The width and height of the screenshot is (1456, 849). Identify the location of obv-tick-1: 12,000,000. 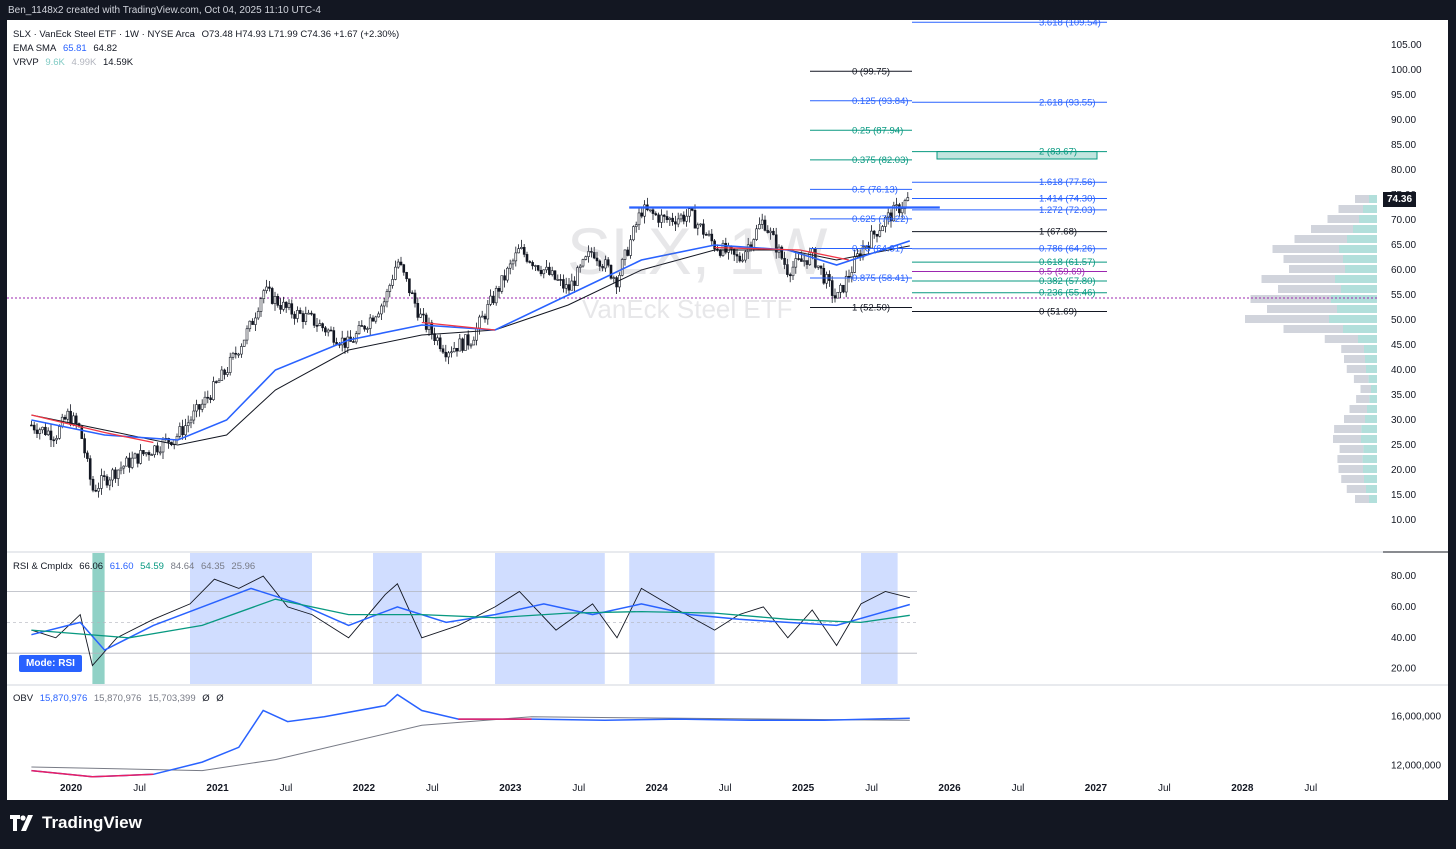
(1416, 766).